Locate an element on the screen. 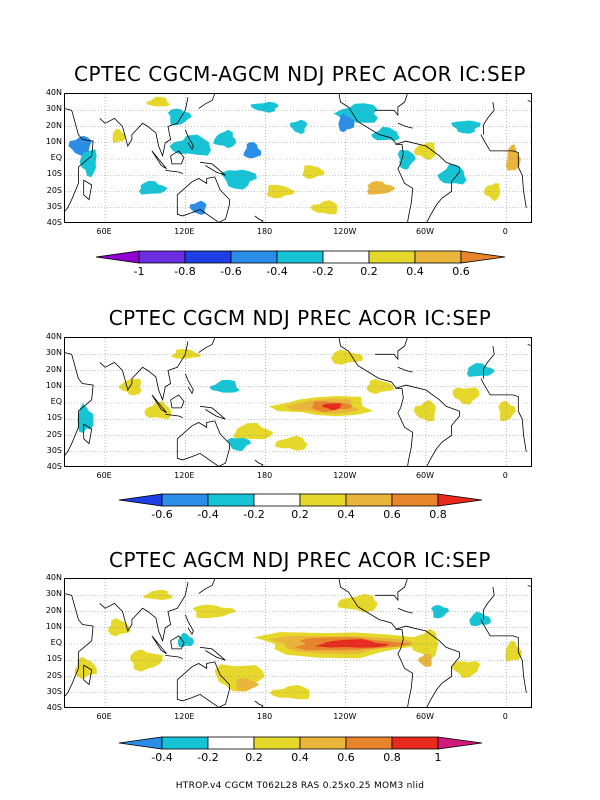 The width and height of the screenshot is (600, 800). panel-2-title: CPTEC CGCM NDJ PREC ACOR IC:SEP is located at coordinates (300, 318).